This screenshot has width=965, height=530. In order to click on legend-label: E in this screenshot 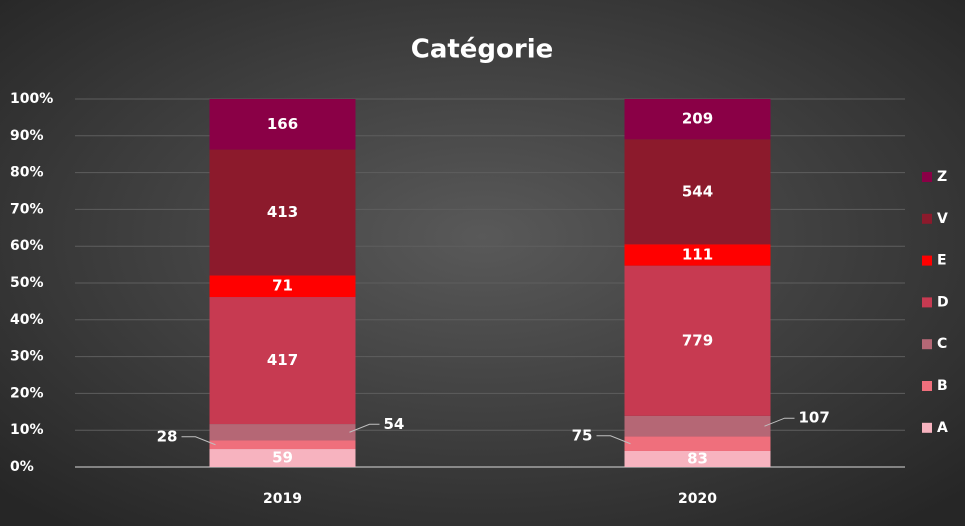, I will do `click(942, 261)`.